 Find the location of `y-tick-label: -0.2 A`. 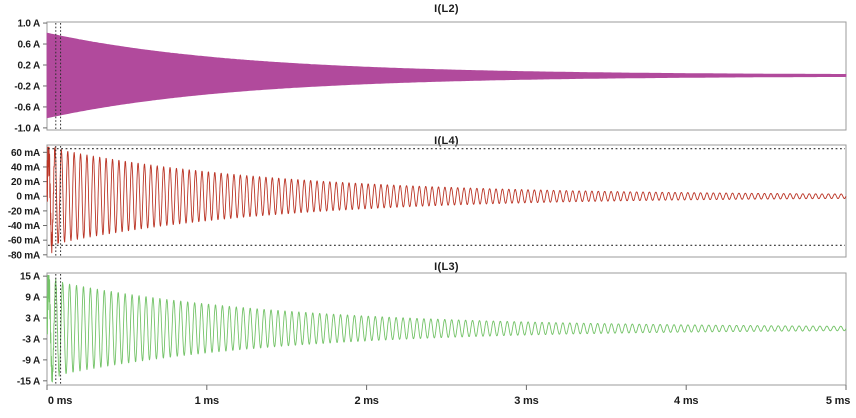

y-tick-label: -0.2 A is located at coordinates (27, 86).